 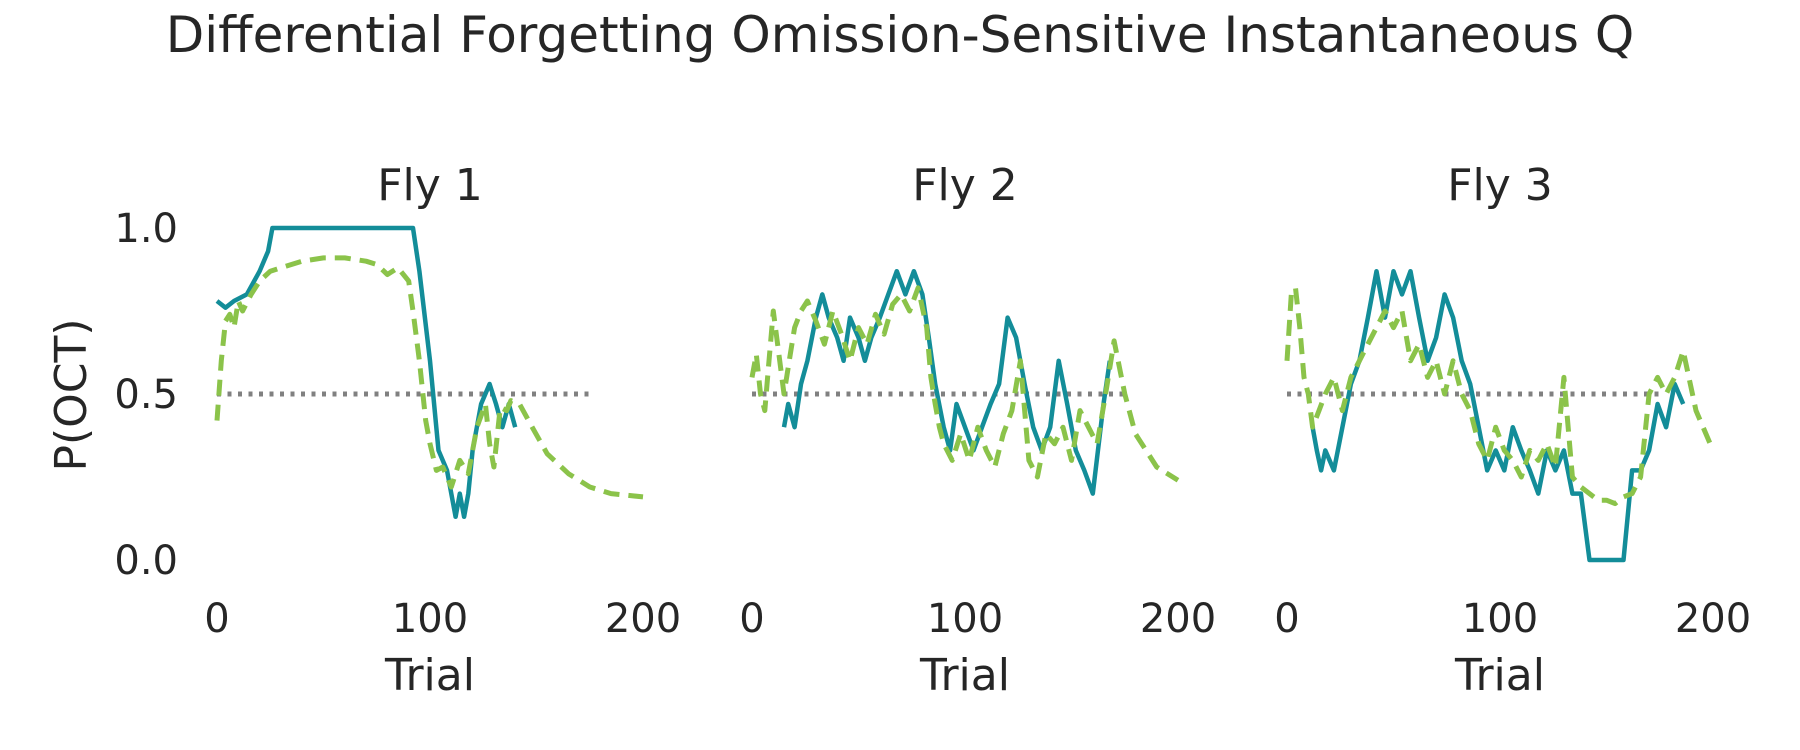 I want to click on y-axis-label: P(OCT), so click(x=71, y=394).